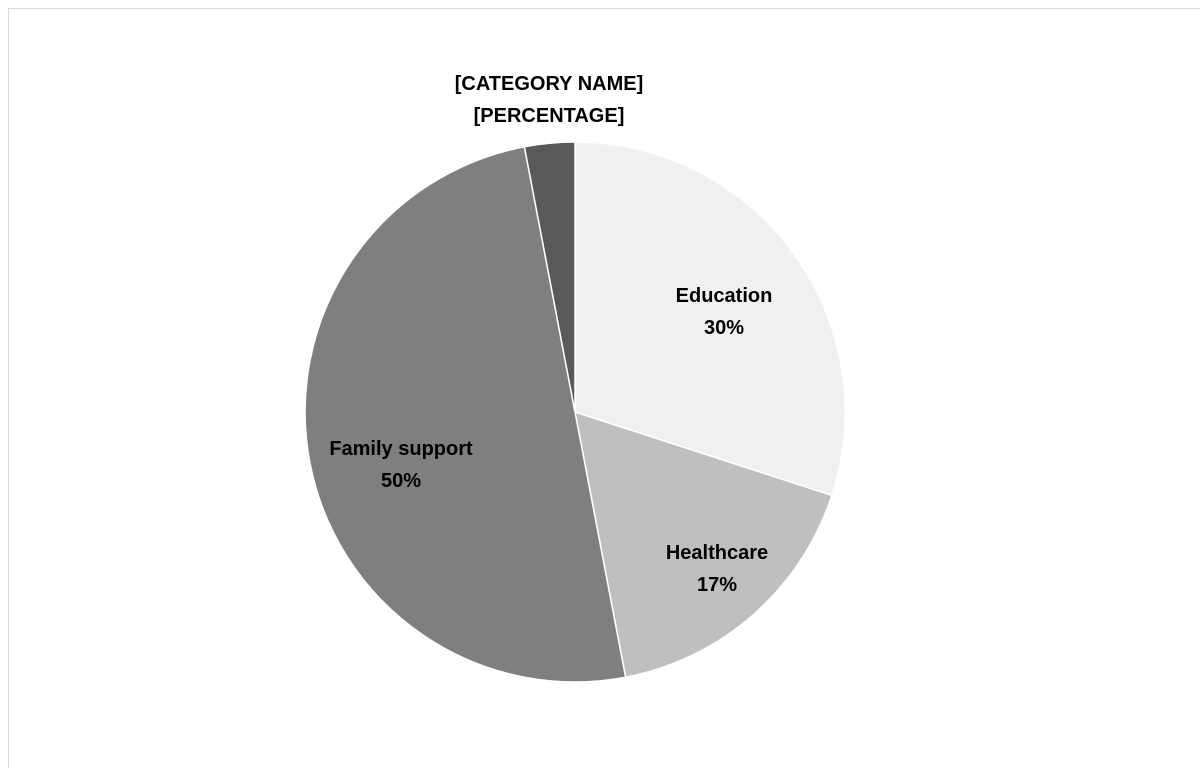 This screenshot has height=768, width=1202. What do you see at coordinates (717, 569) in the screenshot?
I see `data-label-healthcare: Healthcare 17%` at bounding box center [717, 569].